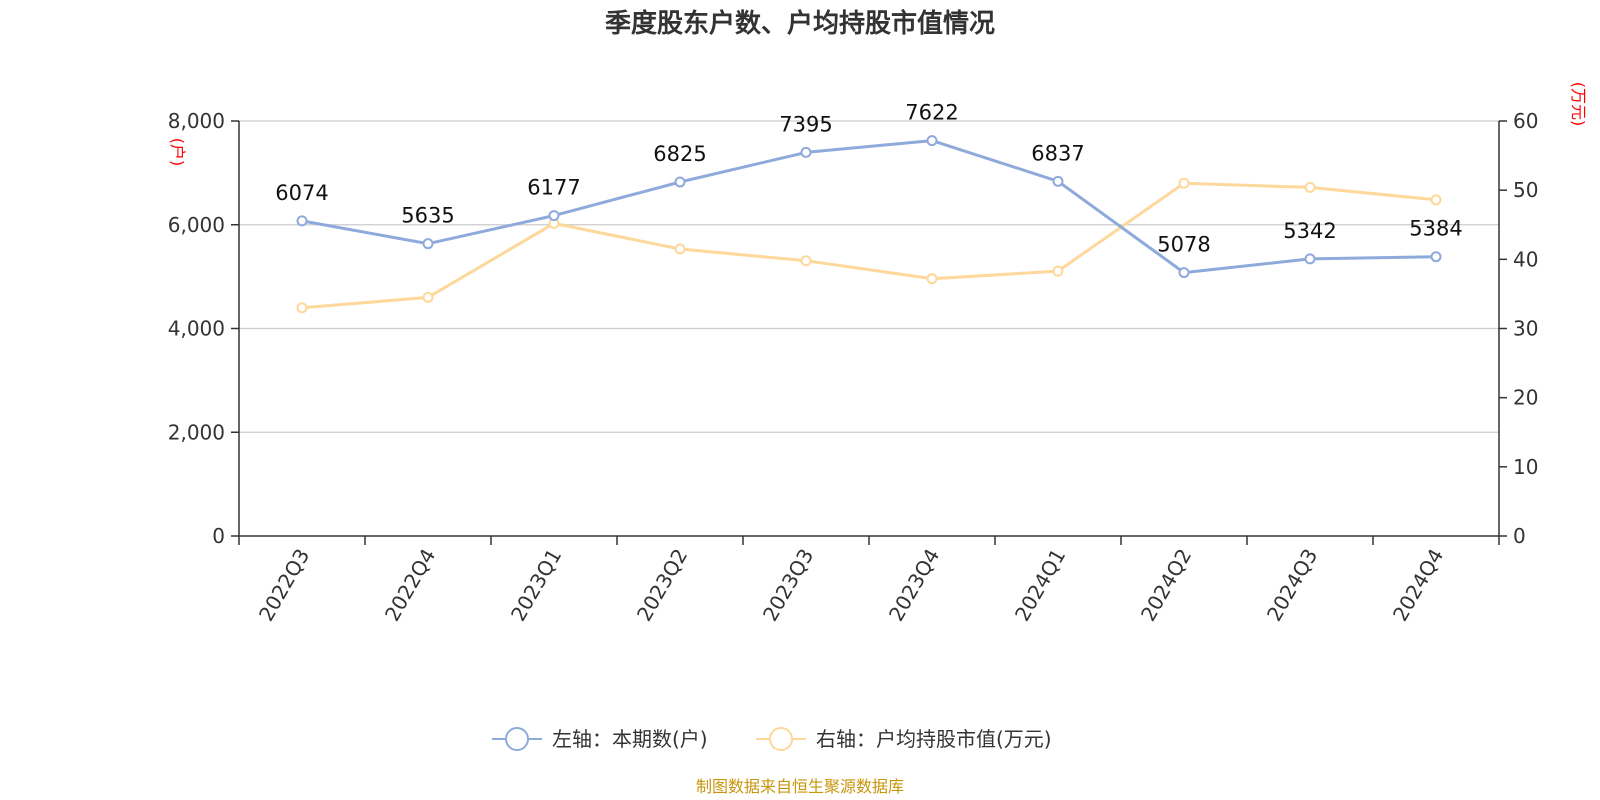 Image resolution: width=1600 pixels, height=800 pixels. Describe the element at coordinates (679, 154) in the screenshot. I see `data-label: 6825` at that location.